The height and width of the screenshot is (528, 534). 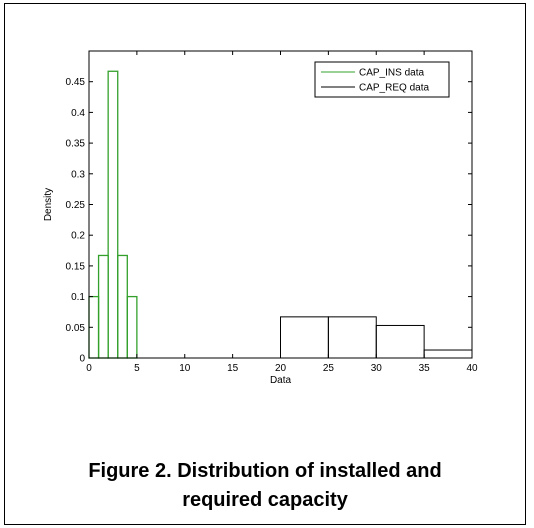 I want to click on legend-label-cap-ins: CAP_INS data, so click(x=391, y=73).